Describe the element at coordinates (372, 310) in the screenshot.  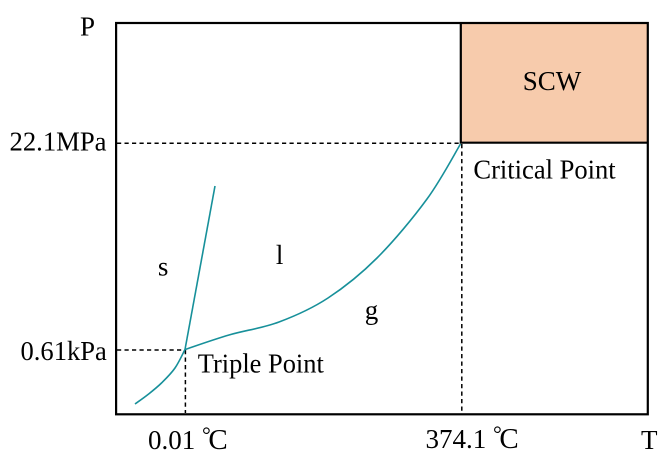
I see `svg-text: g` at that location.